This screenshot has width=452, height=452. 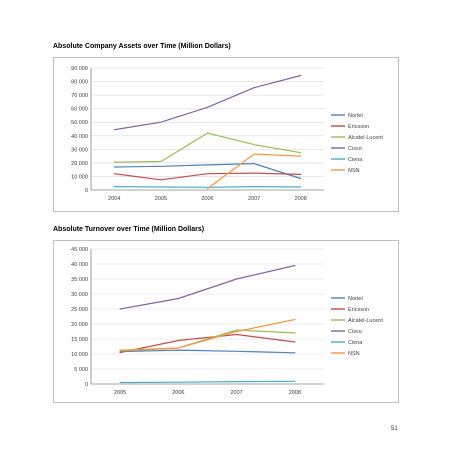 What do you see at coordinates (79, 110) in the screenshot?
I see `y-tick-label: 60 000` at bounding box center [79, 110].